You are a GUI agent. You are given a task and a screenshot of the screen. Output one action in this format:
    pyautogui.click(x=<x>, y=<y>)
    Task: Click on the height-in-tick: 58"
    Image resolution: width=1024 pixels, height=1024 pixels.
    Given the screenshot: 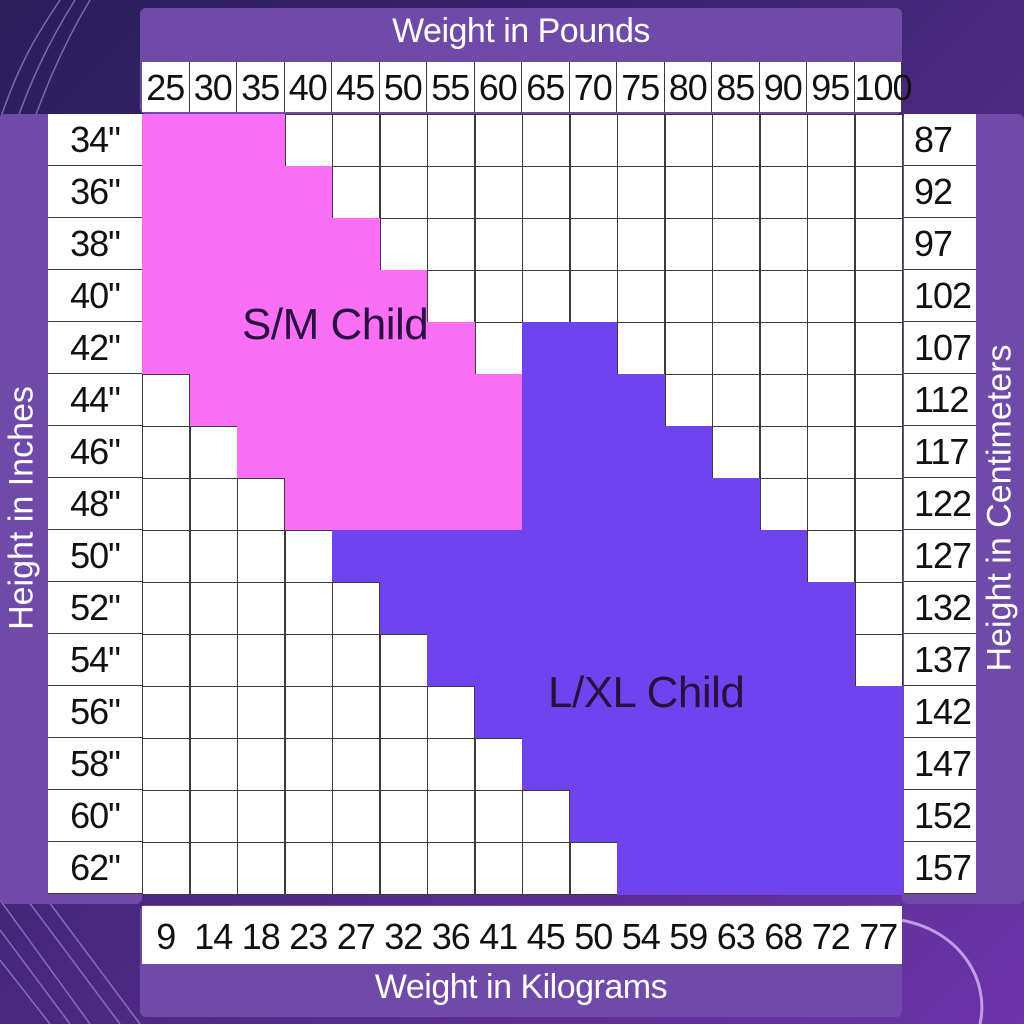 What is the action you would take?
    pyautogui.click(x=95, y=764)
    